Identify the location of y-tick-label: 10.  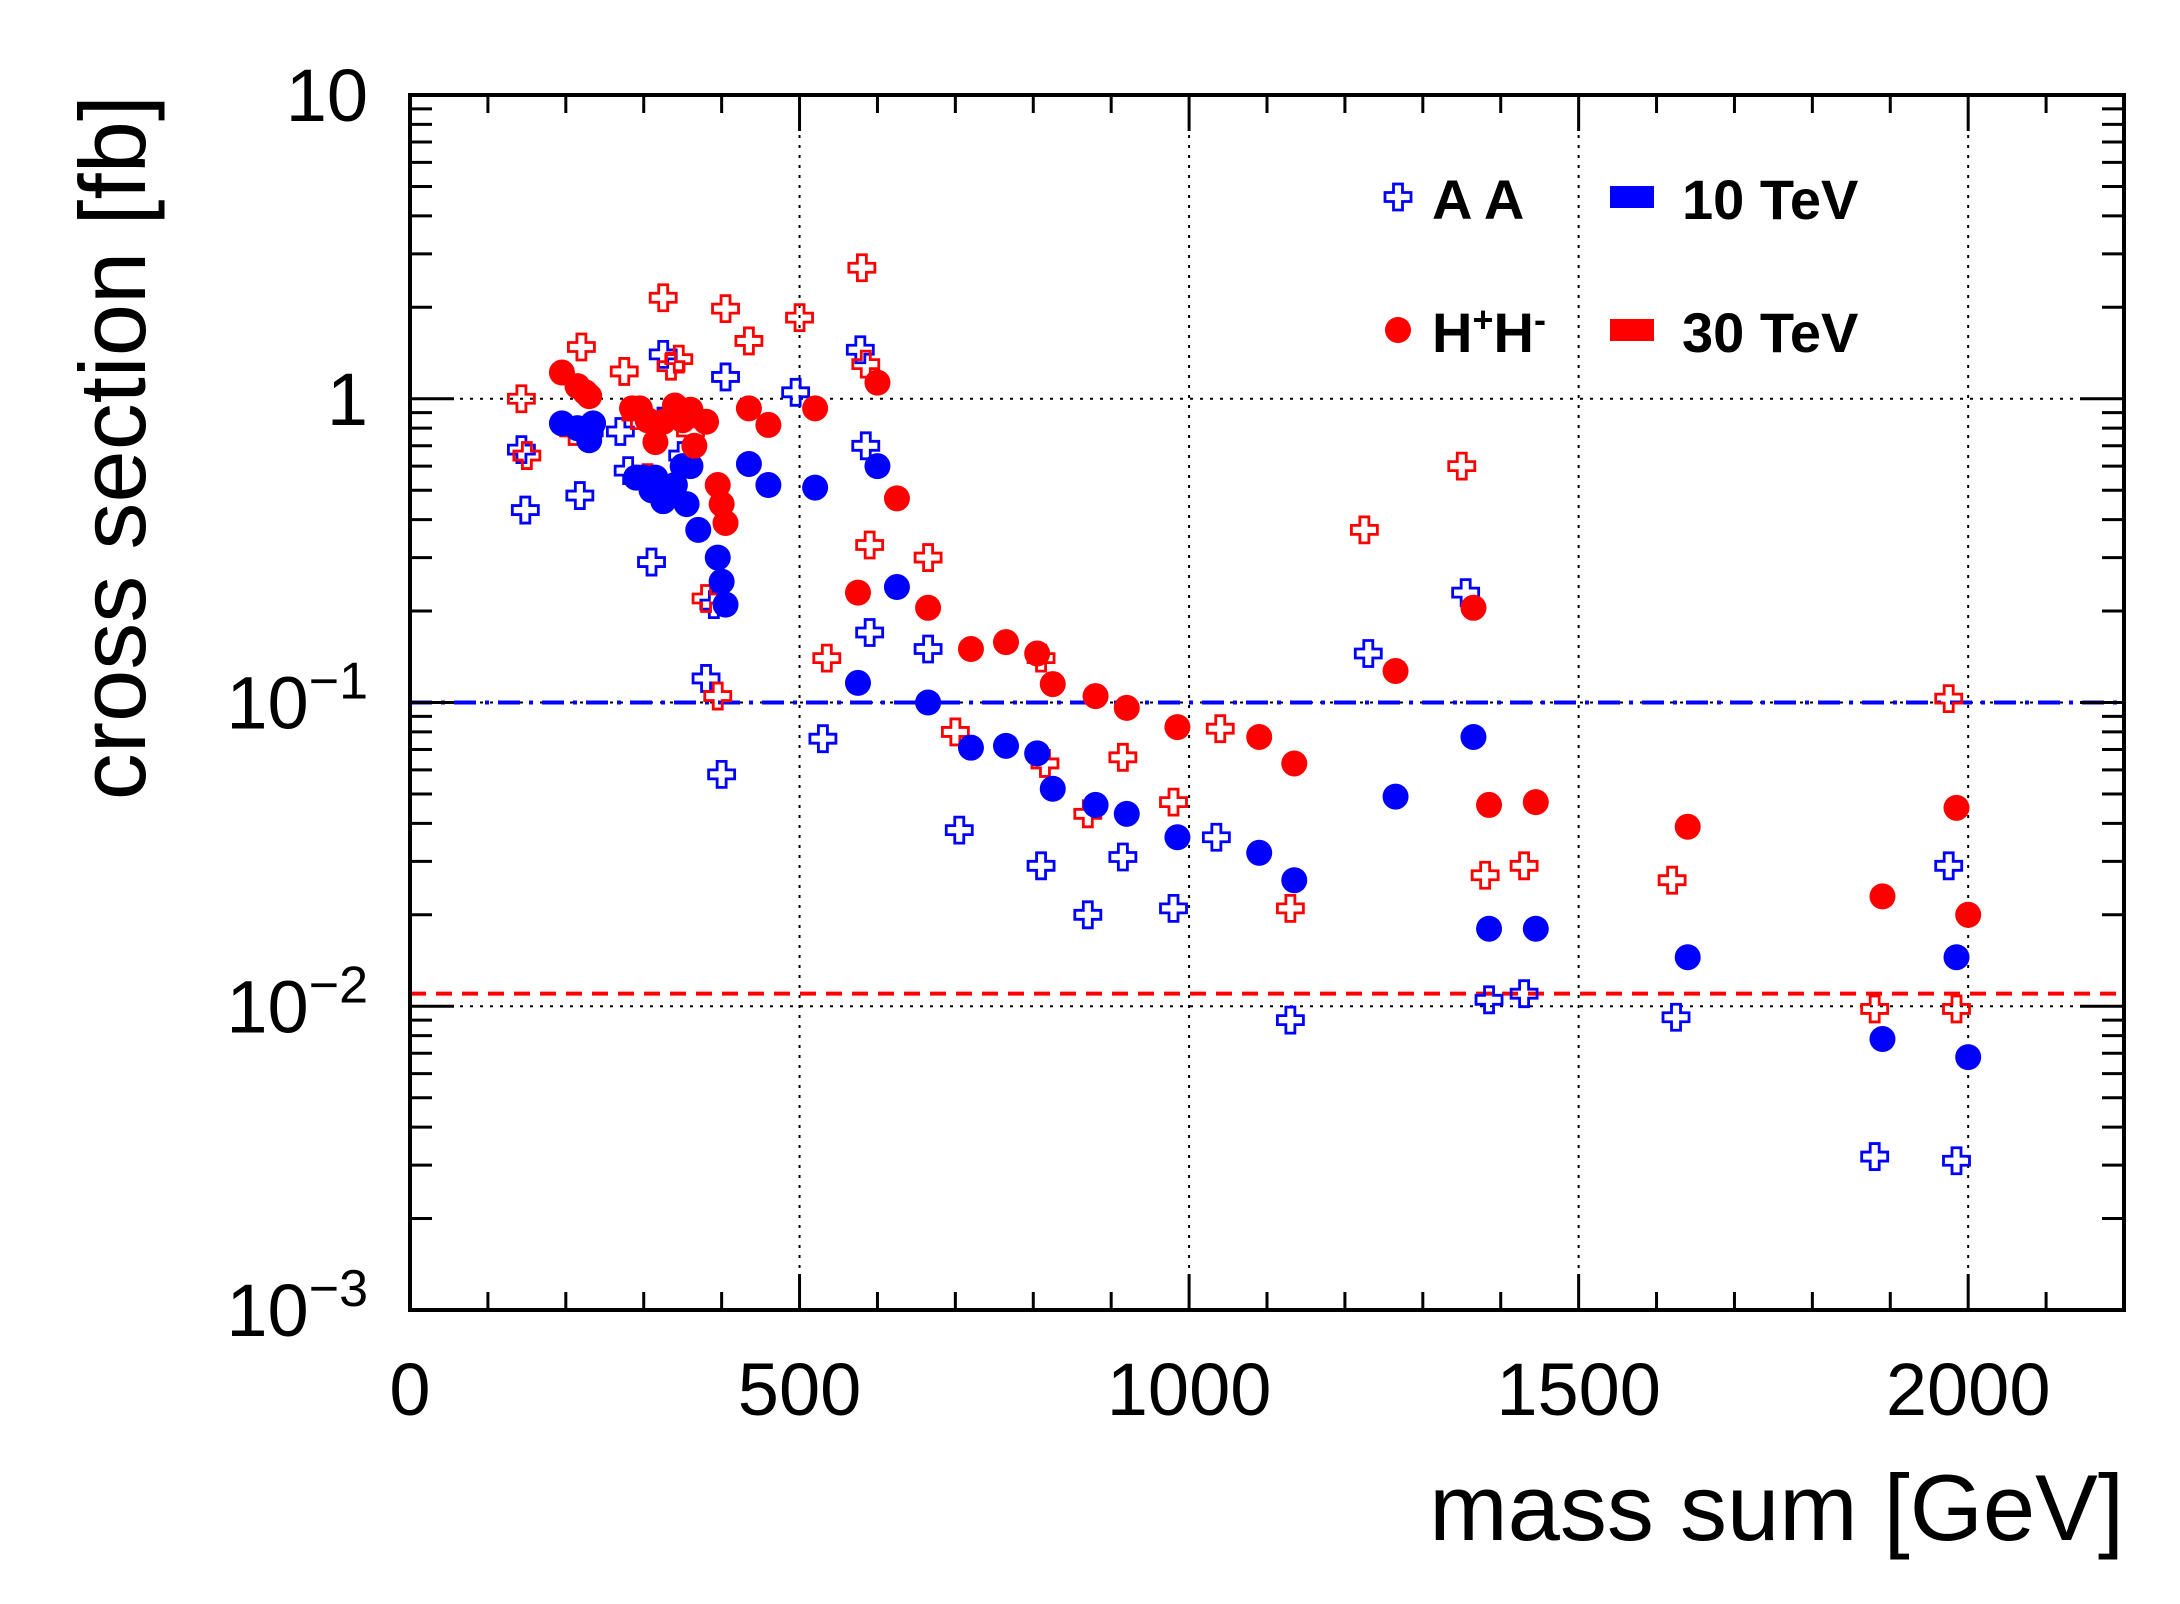
(327, 95).